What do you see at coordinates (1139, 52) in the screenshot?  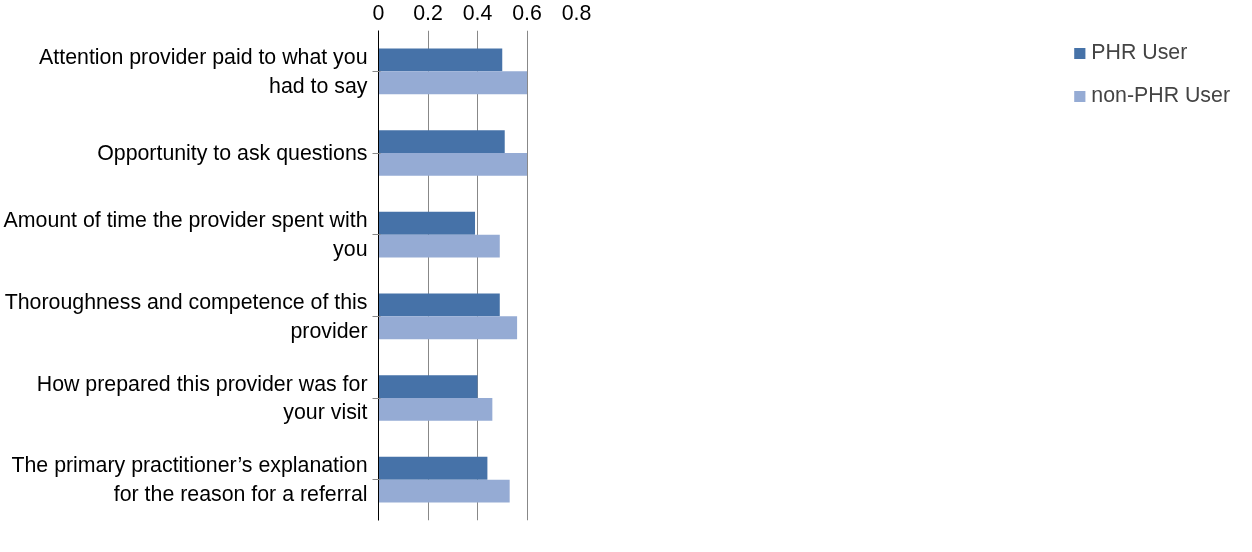 I see `legend-label: PHR User` at bounding box center [1139, 52].